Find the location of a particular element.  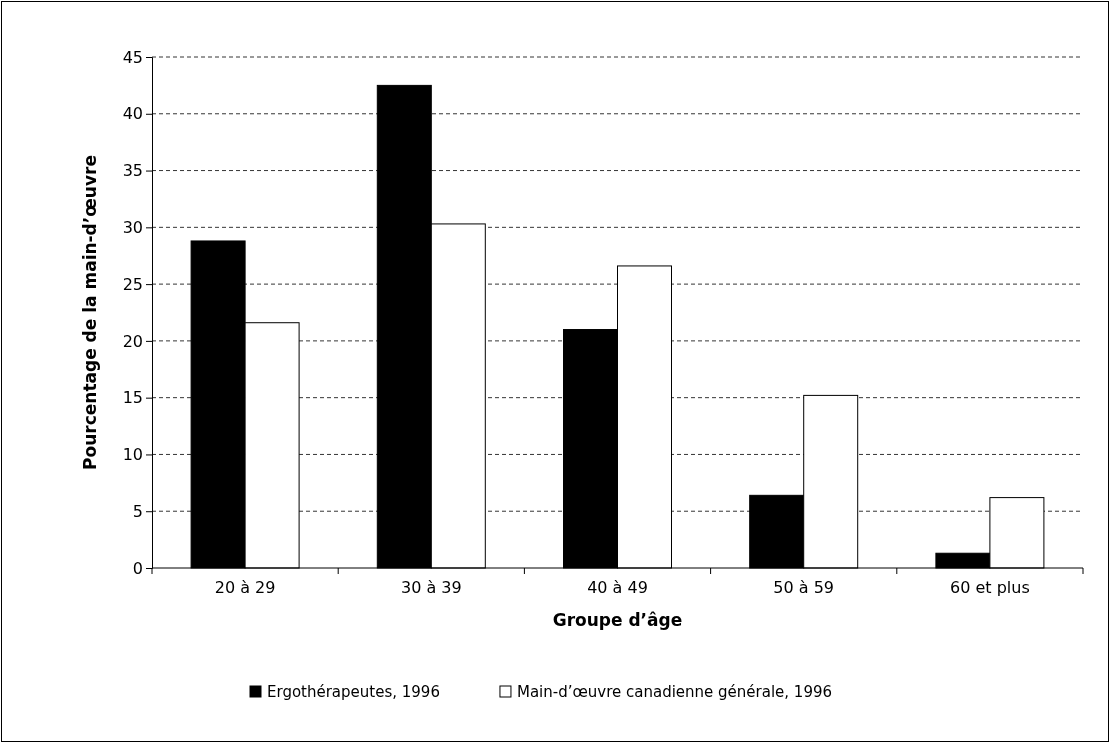

x-tick-label: 30 à 39 is located at coordinates (431, 588).